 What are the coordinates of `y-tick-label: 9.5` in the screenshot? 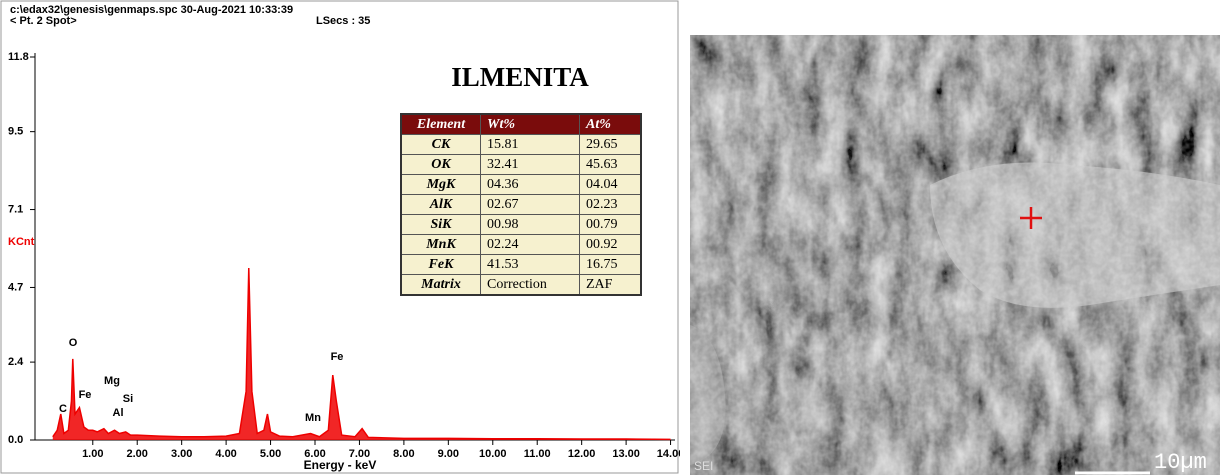 It's located at (15, 132).